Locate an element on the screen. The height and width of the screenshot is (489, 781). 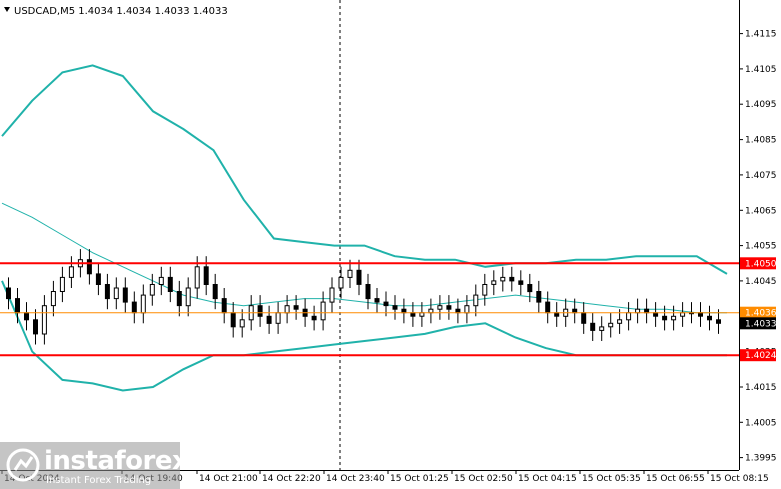
resistance-price-tag-box is located at coordinates (758, 263).